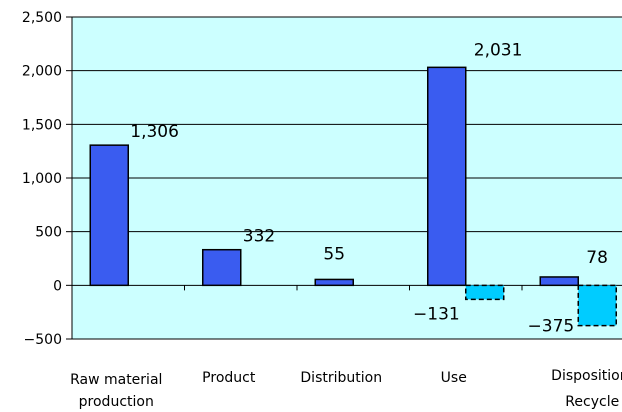  I want to click on data-label: −131, so click(436, 314).